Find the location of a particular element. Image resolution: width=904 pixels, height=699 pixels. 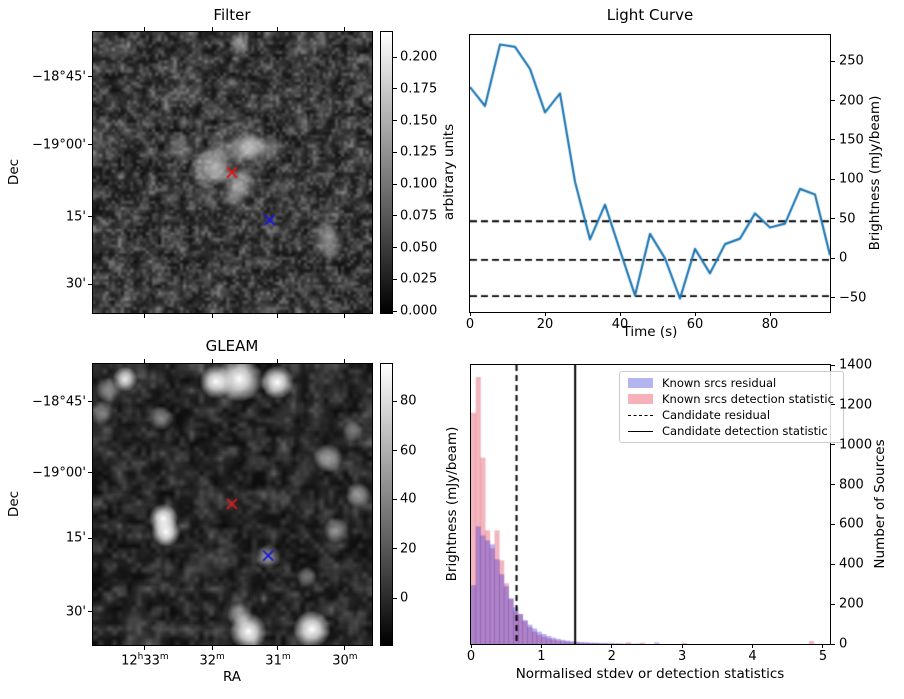

legend-item: Candidate residual is located at coordinates (731, 415).